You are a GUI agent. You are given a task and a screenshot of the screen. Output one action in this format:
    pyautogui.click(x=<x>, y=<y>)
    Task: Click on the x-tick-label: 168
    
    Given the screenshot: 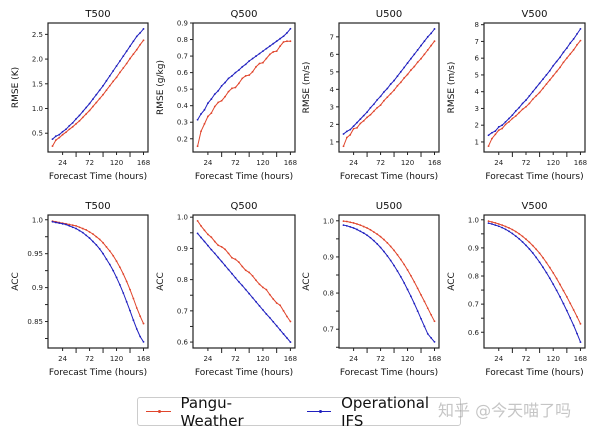 What is the action you would take?
    pyautogui.click(x=580, y=359)
    